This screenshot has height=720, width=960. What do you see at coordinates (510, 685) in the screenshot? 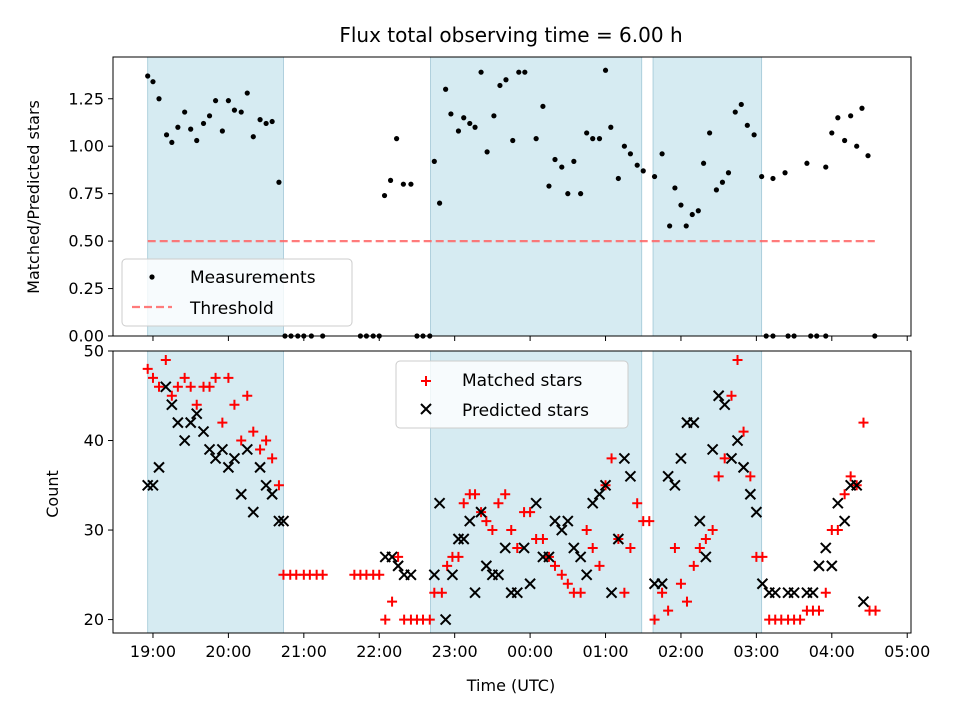
I see `x-axis-label: Time (UTC)` at bounding box center [510, 685].